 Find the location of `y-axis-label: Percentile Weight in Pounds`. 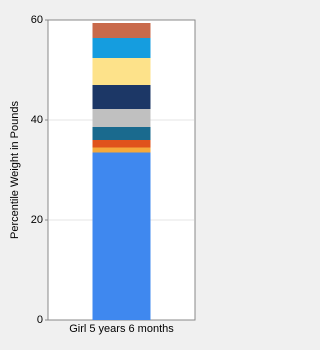

y-axis-label: Percentile Weight in Pounds is located at coordinates (15, 170).